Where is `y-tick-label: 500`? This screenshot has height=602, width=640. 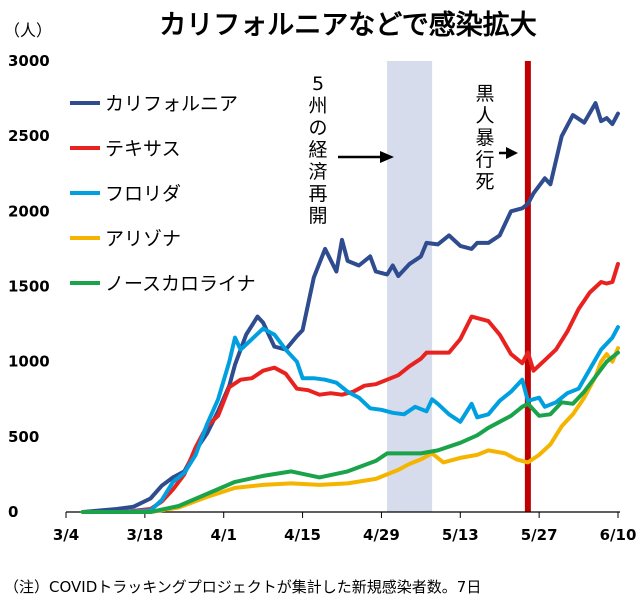
y-tick-label: 500 is located at coordinates (23, 437).